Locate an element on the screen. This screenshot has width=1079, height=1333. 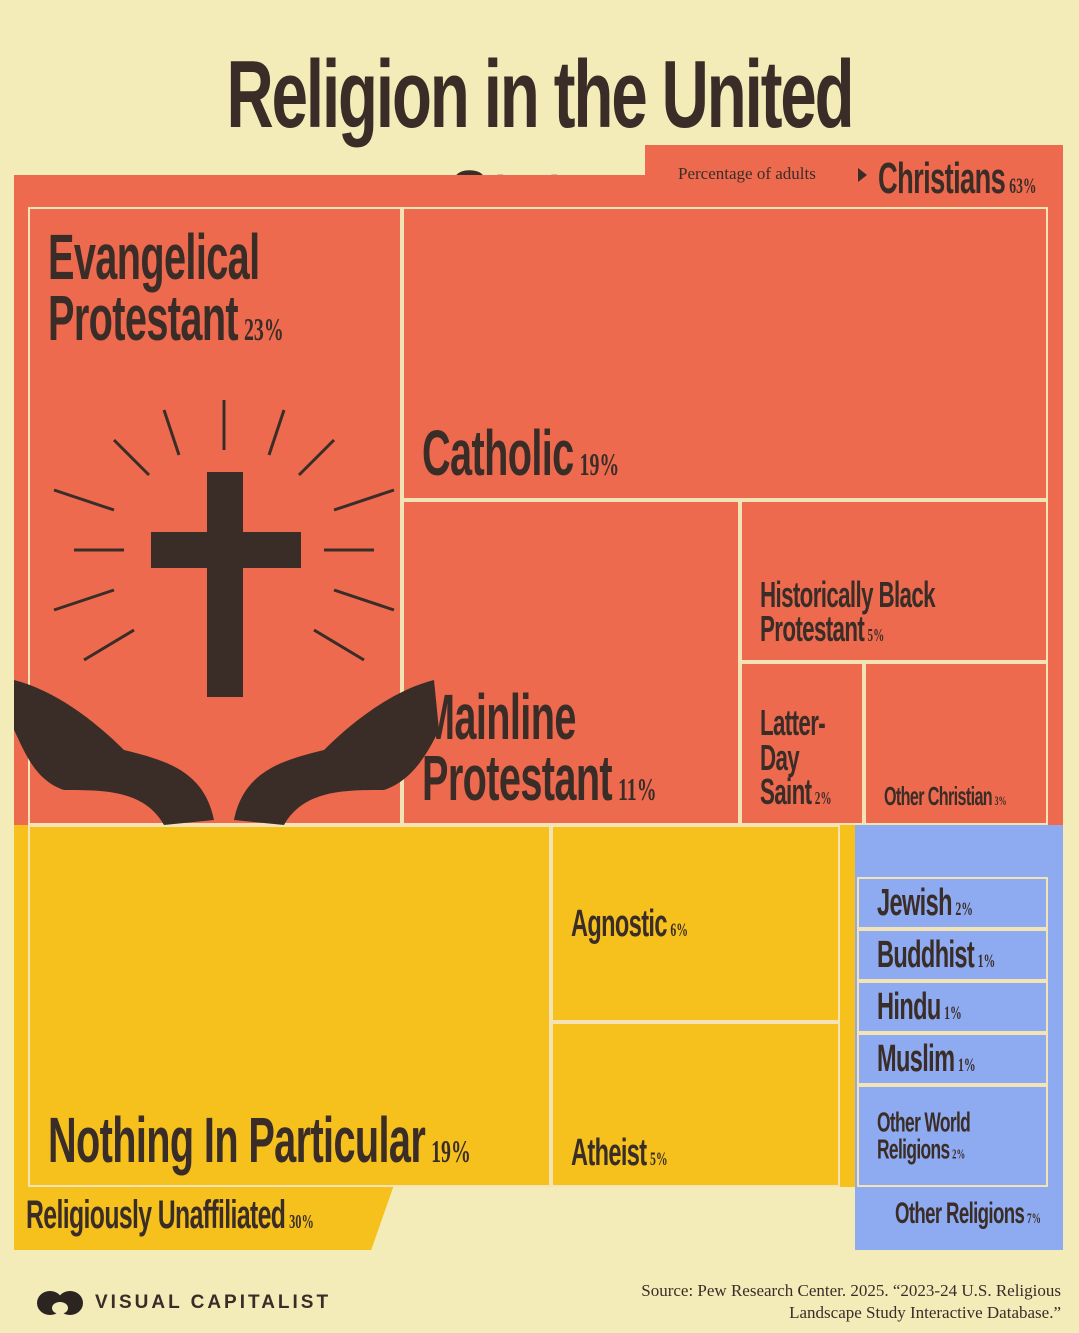
label: Religiously Unaffiliated 30% is located at coordinates (170, 1215).